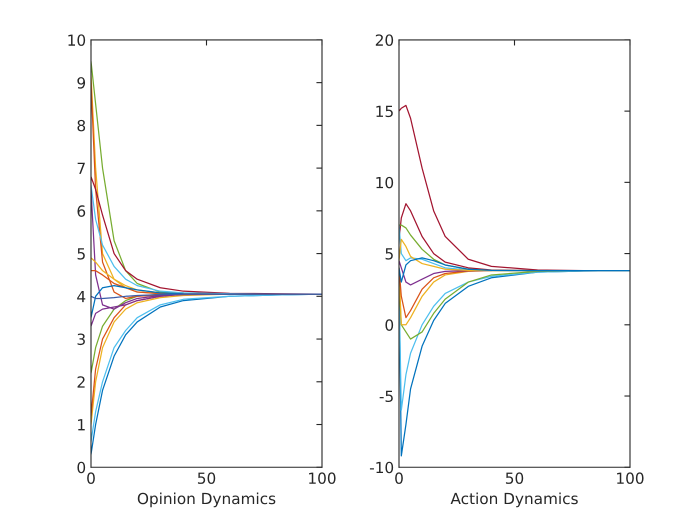  Describe the element at coordinates (81, 340) in the screenshot. I see `y-tick-label: 3` at that location.